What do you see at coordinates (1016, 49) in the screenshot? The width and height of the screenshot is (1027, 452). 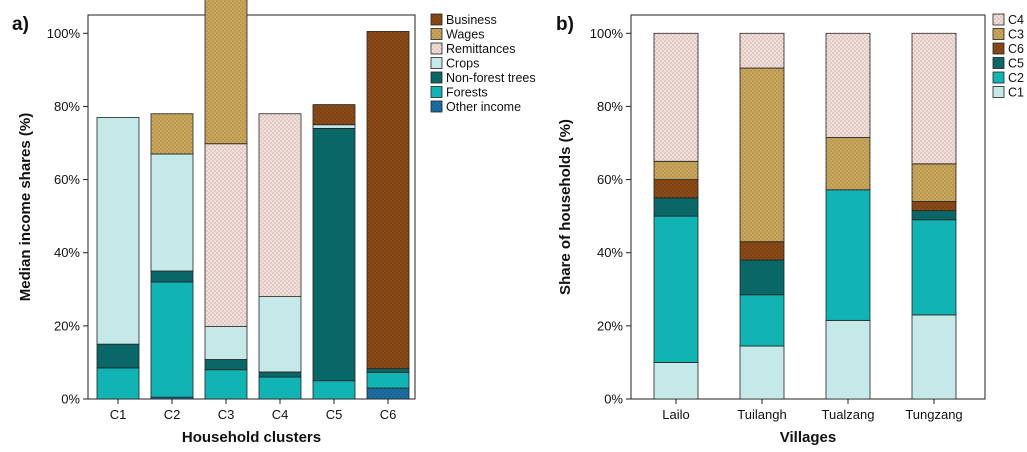 I see `legend-label-c6: C6` at bounding box center [1016, 49].